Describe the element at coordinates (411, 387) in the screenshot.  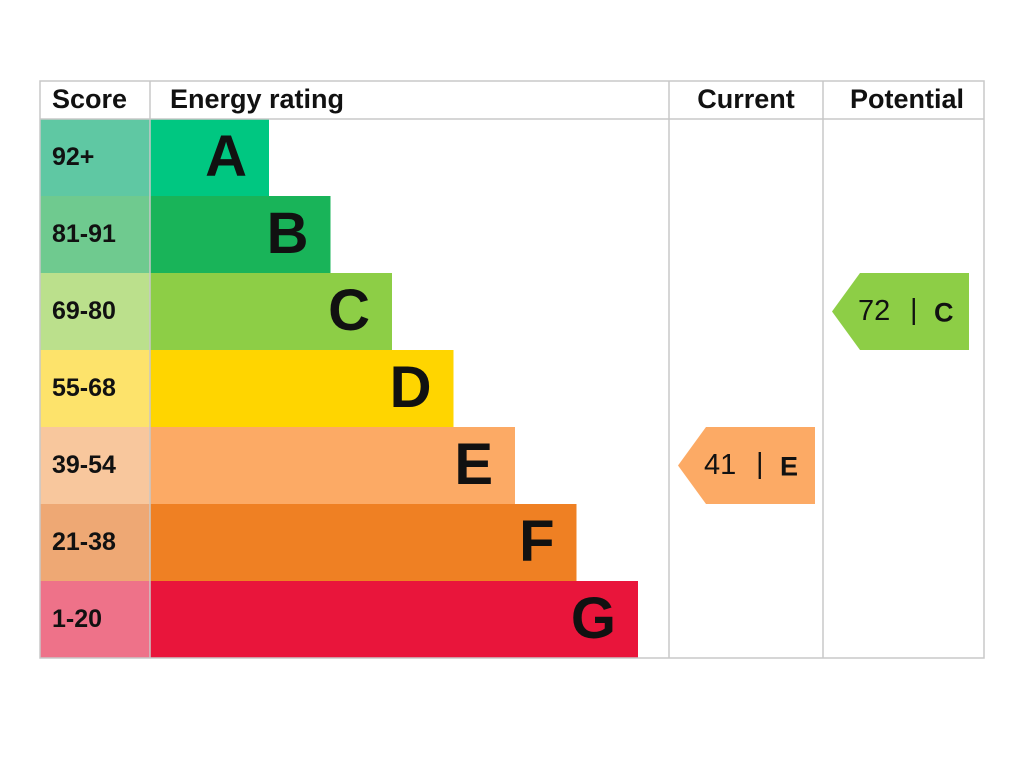
I see `rating-letter: D` at that location.